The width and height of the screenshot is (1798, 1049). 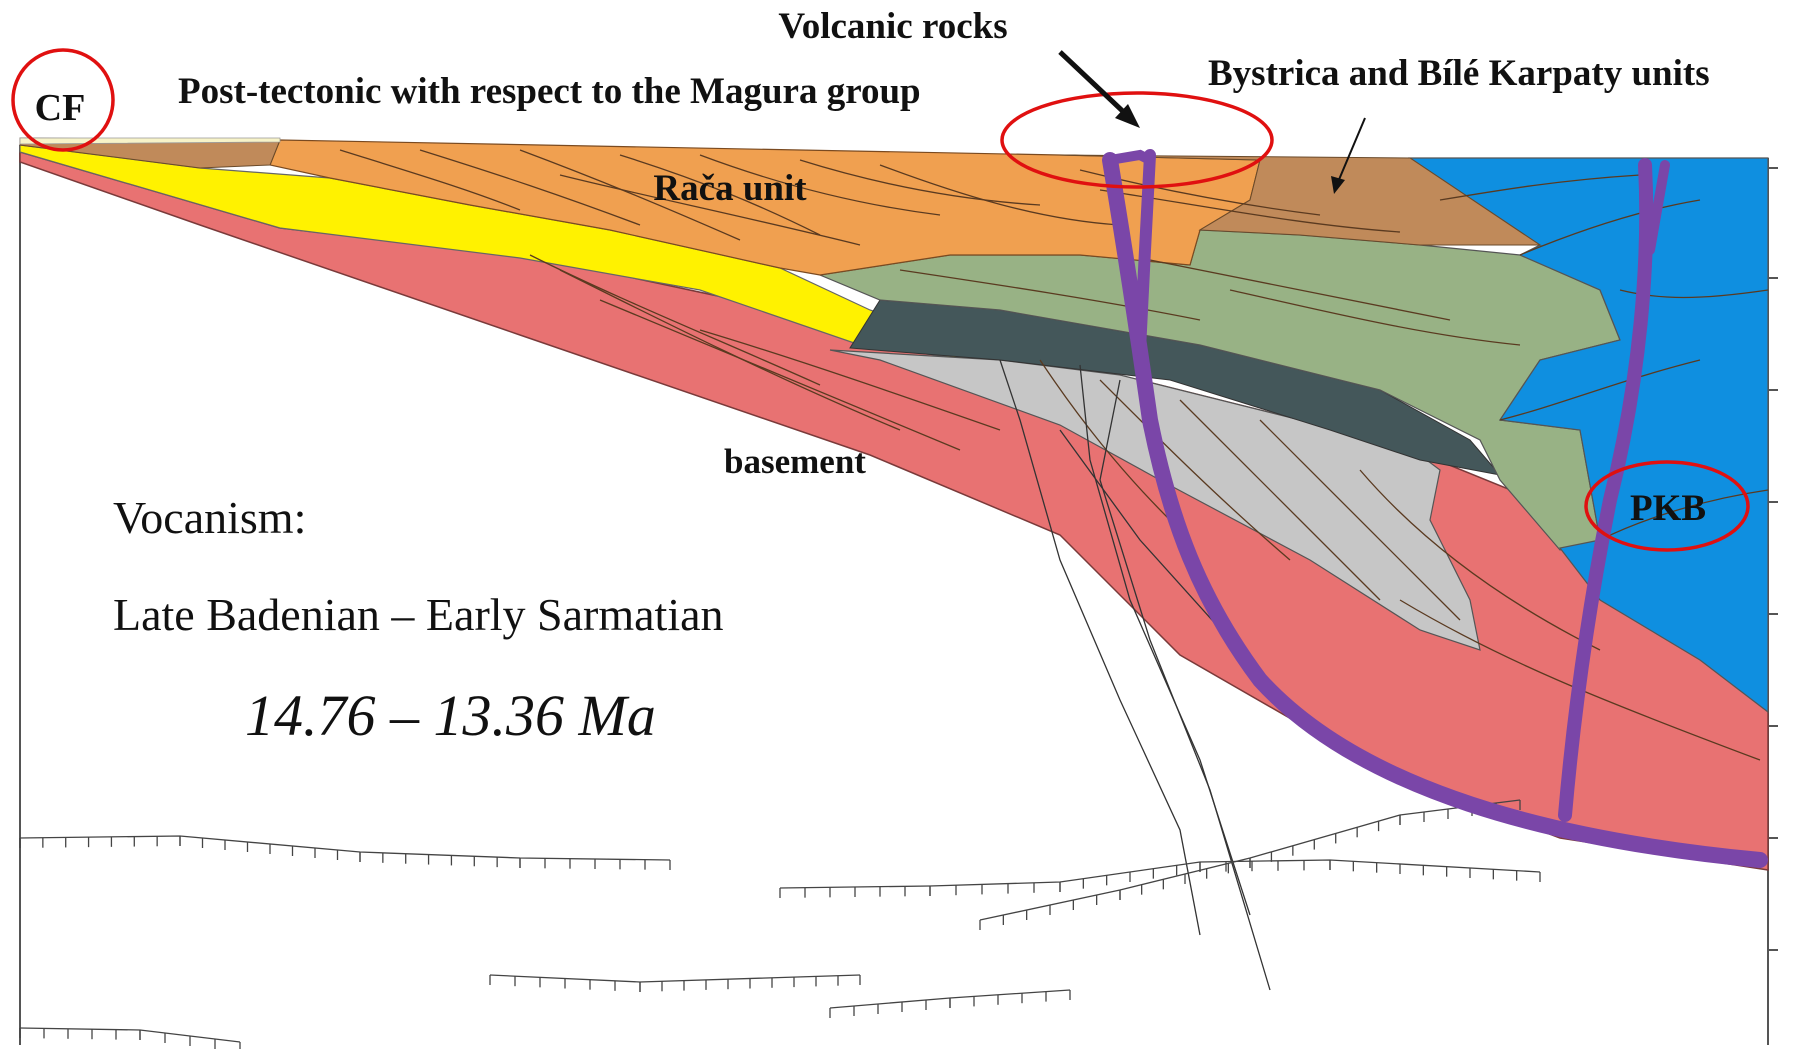 What do you see at coordinates (1348, 155) in the screenshot?
I see `bystrica-arrow` at bounding box center [1348, 155].